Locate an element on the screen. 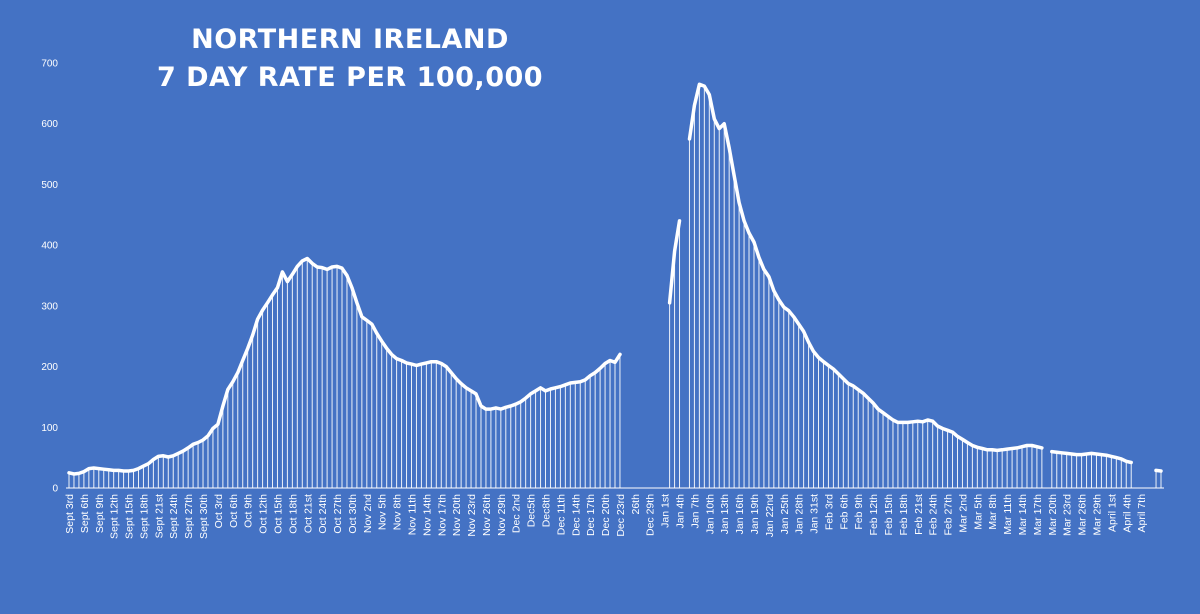 Image resolution: width=1200 pixels, height=614 pixels. x-tick-label: Mar 23rd is located at coordinates (1068, 515).